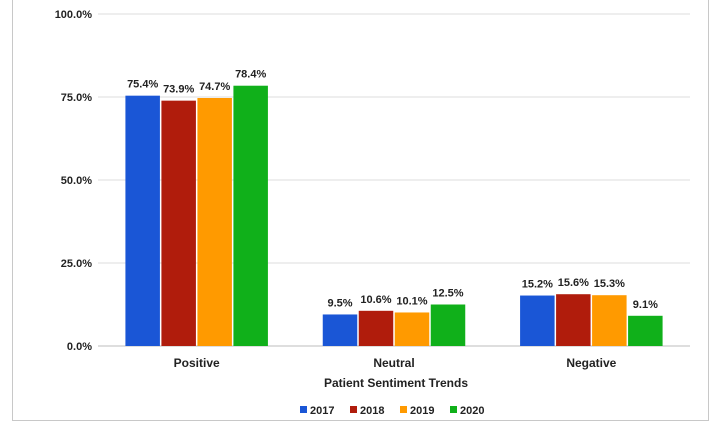 The image size is (722, 424). What do you see at coordinates (573, 320) in the screenshot?
I see `bar-2018-negative` at bounding box center [573, 320].